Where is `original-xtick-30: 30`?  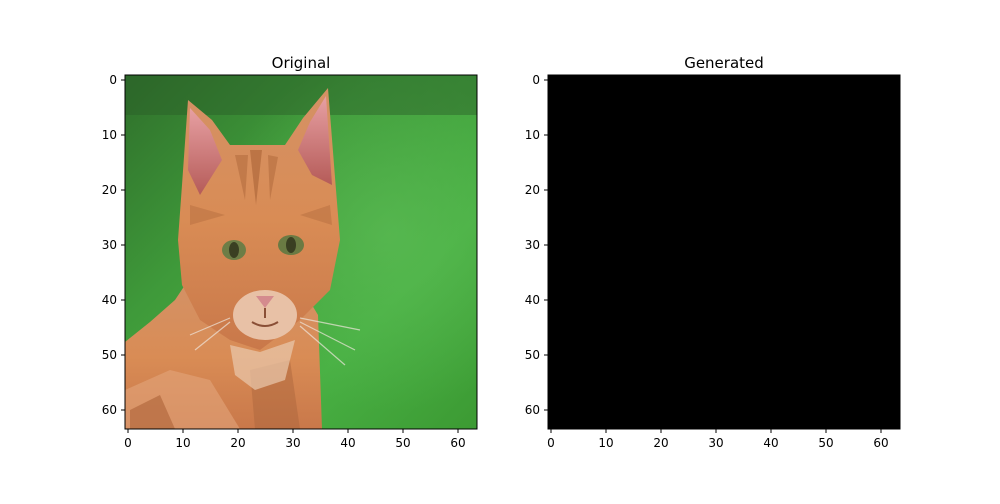
original-xtick-30: 30 is located at coordinates (292, 443).